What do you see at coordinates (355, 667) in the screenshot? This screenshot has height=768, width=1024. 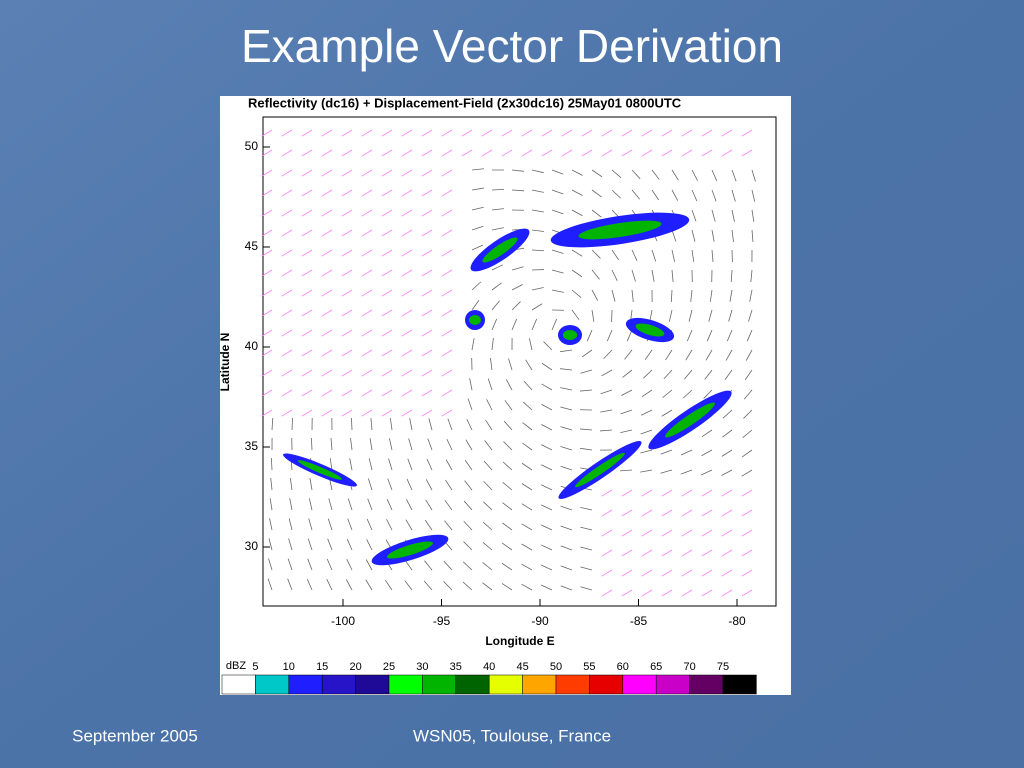 I see `colorbar-label: 20` at bounding box center [355, 667].